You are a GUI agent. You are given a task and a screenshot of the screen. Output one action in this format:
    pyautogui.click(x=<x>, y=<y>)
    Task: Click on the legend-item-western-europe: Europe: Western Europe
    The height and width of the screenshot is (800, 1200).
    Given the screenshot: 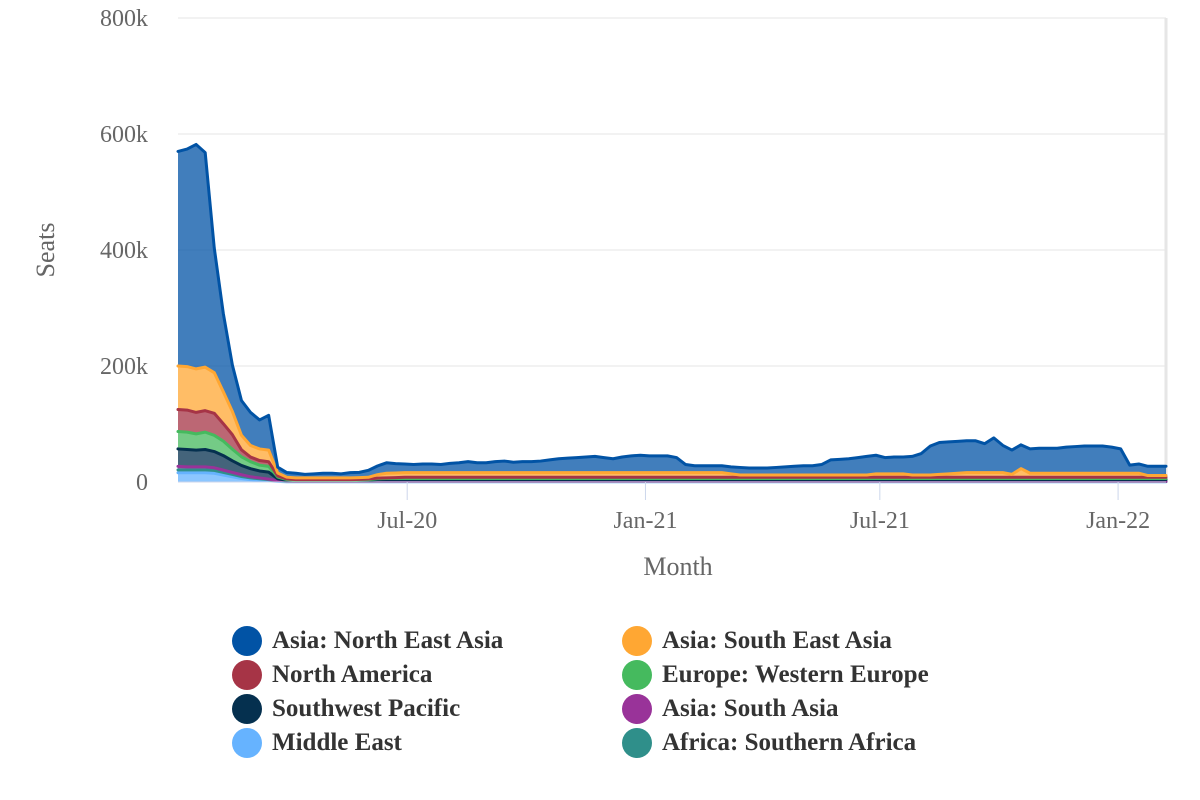 What is the action you would take?
    pyautogui.click(x=817, y=675)
    